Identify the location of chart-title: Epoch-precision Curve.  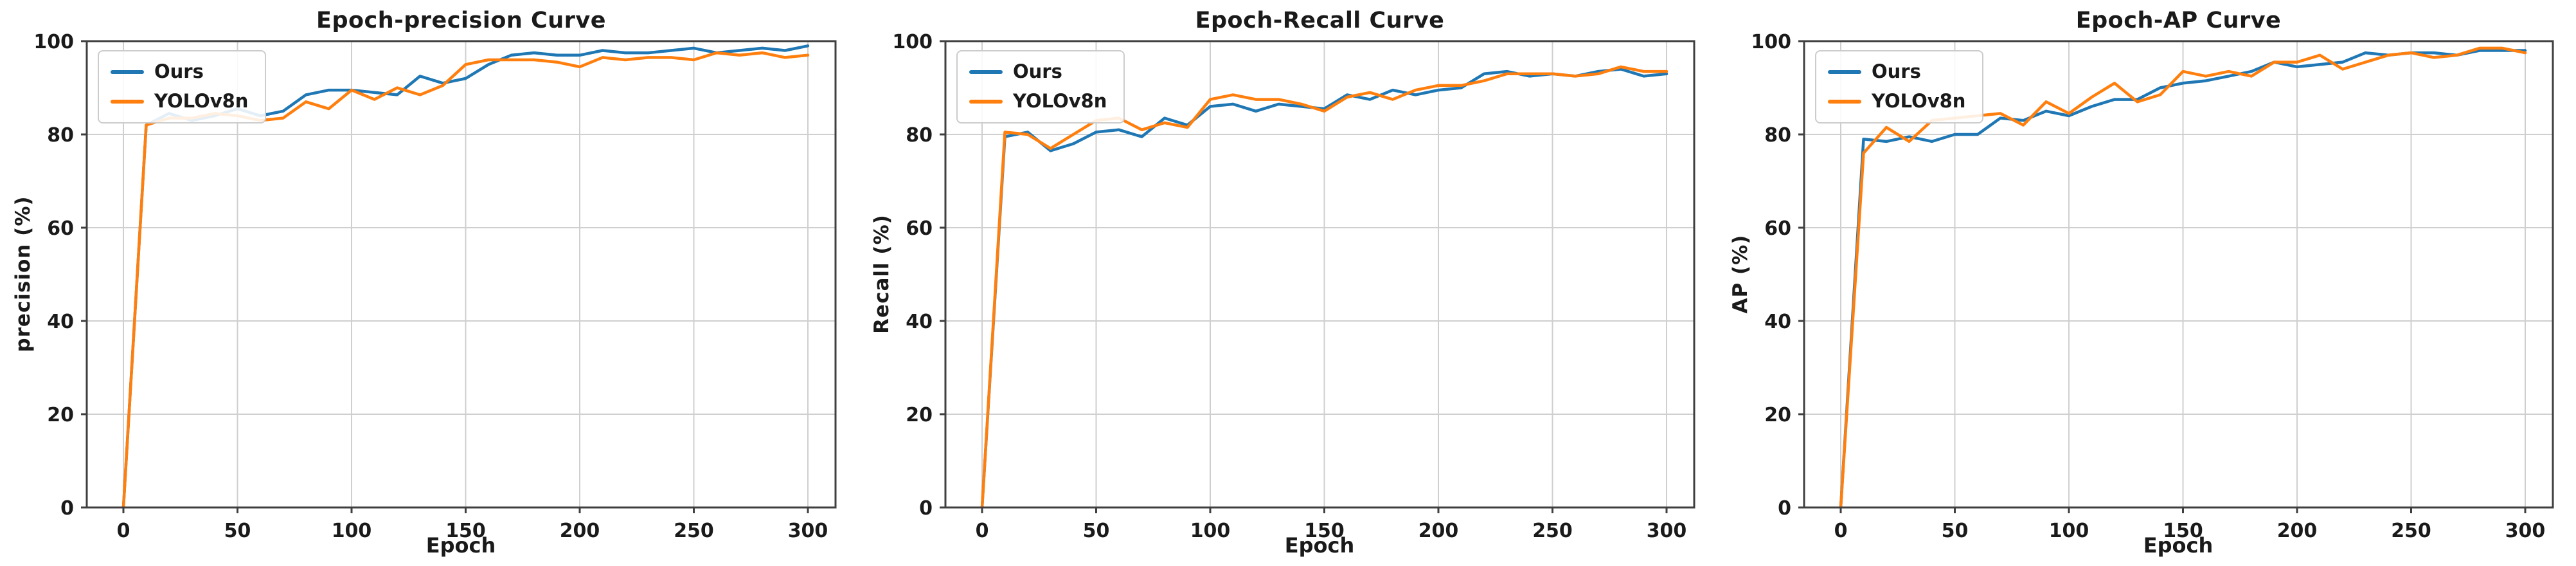
(461, 20).